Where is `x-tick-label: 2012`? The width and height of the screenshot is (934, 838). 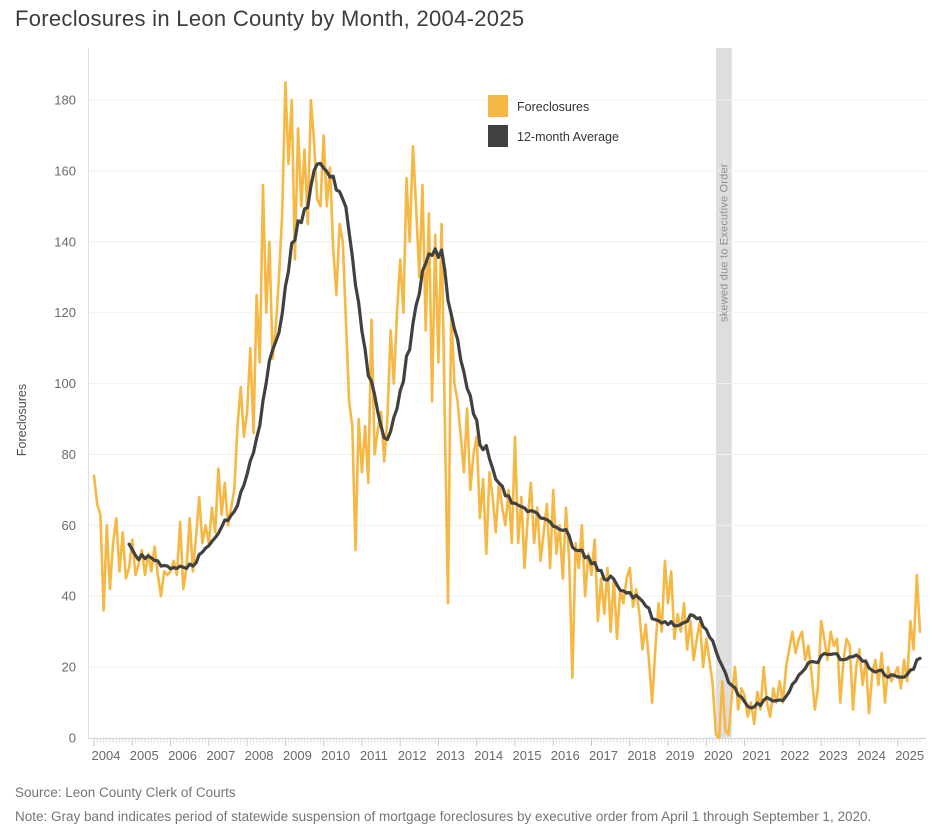
x-tick-label: 2012 is located at coordinates (412, 755).